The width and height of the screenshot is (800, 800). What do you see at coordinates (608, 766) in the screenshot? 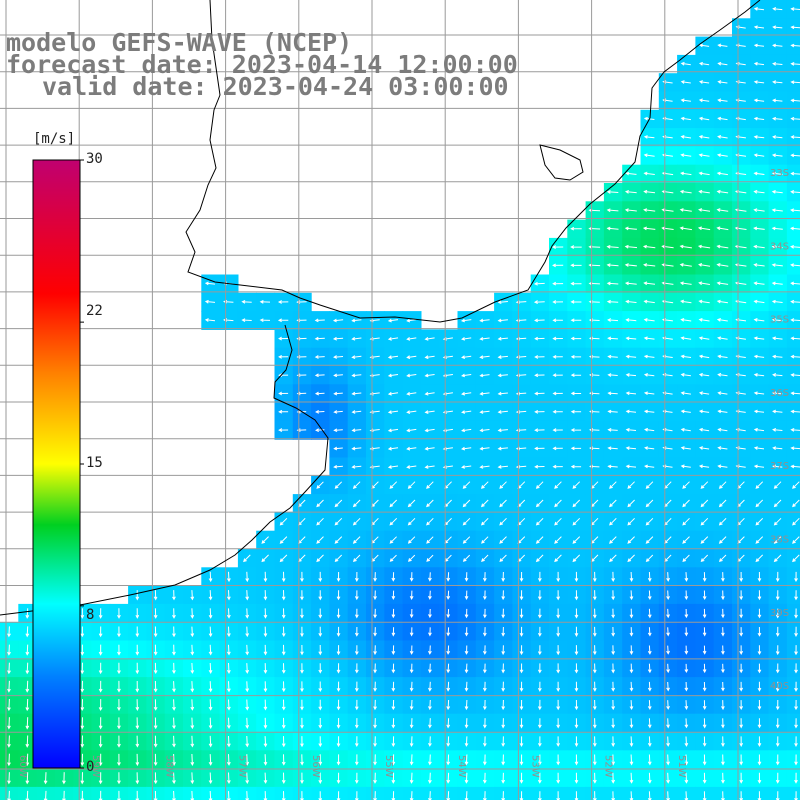
I see `longitude-label: 52W` at bounding box center [608, 766].